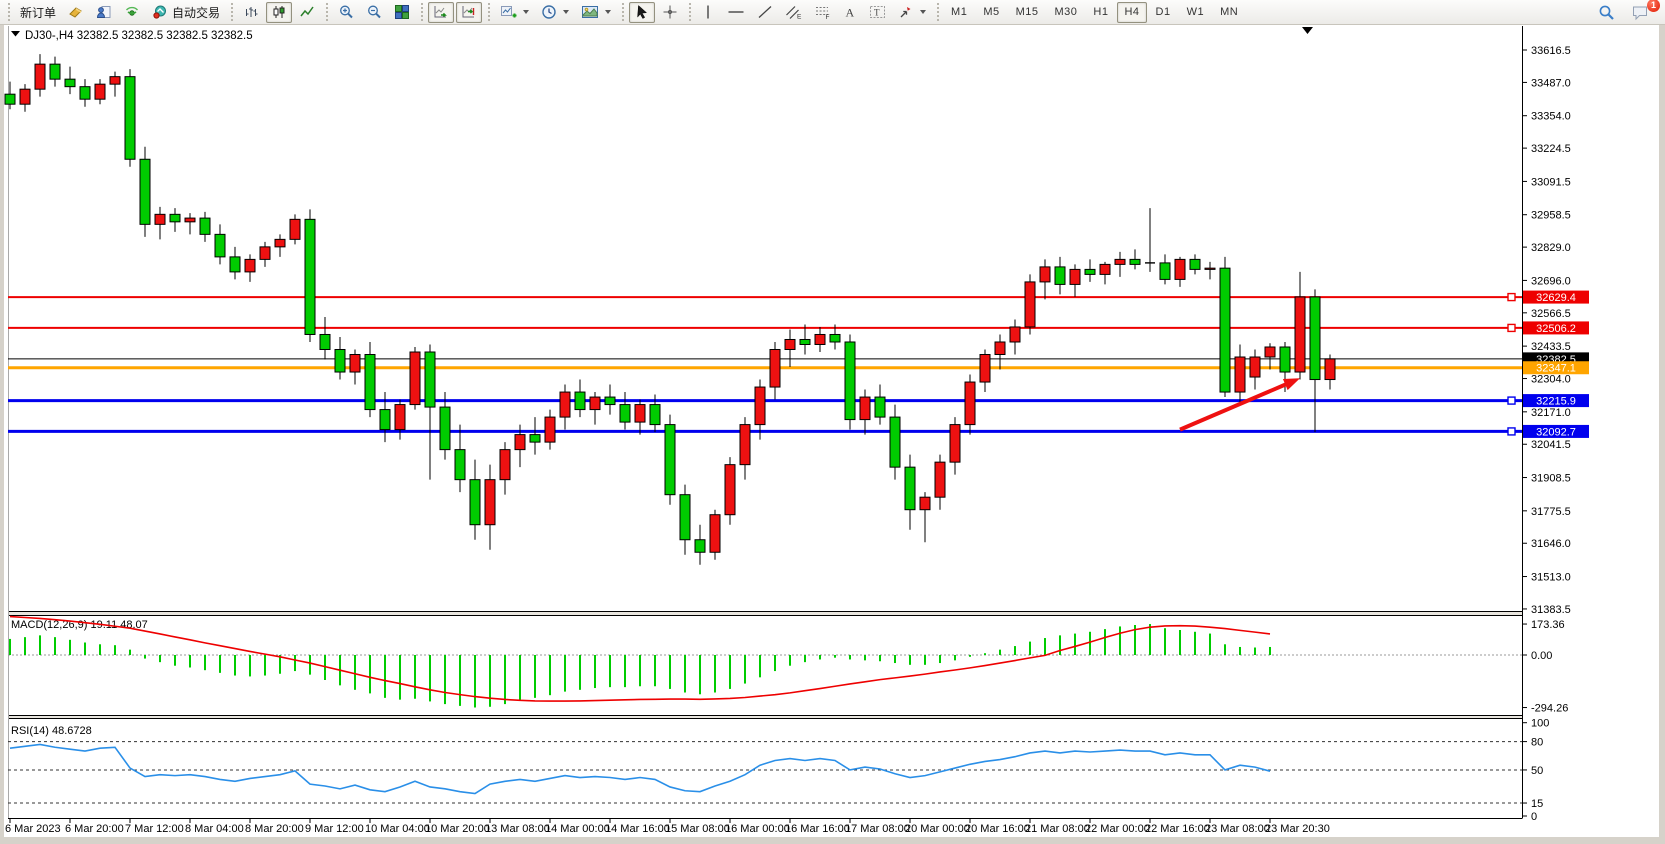 This screenshot has height=844, width=1665. I want to click on title-dropdown-icon, so click(15, 34).